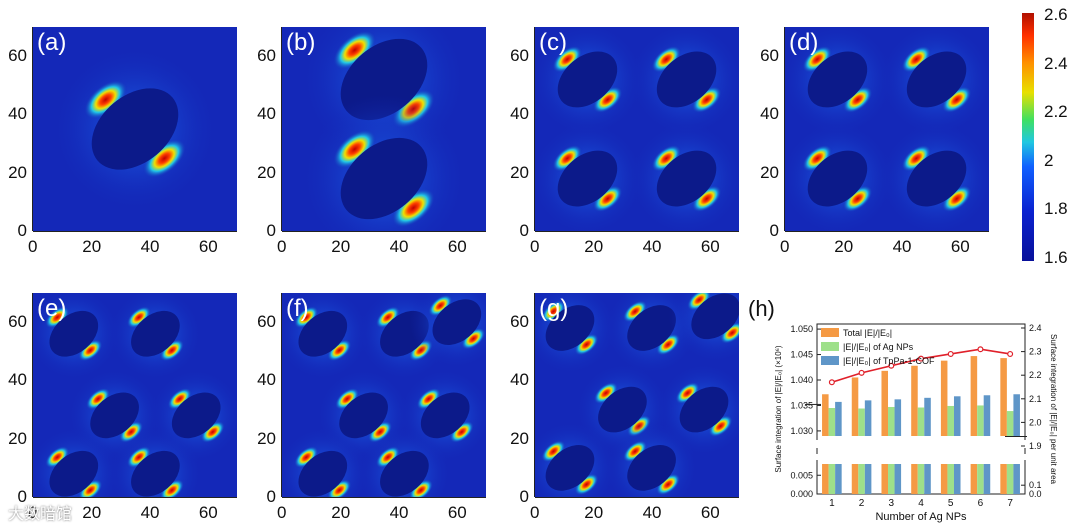 This screenshot has width=1080, height=531. I want to click on y-tick-label: 60, so click(17, 322).